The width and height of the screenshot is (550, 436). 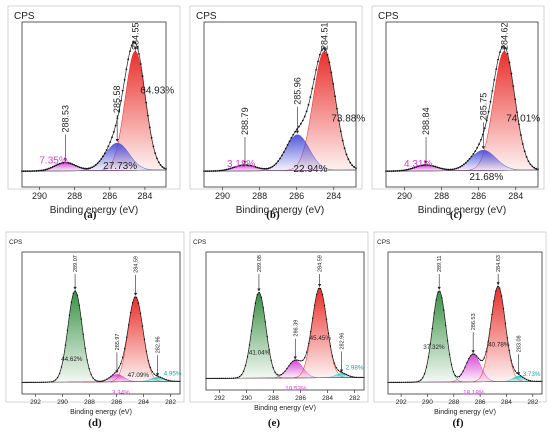 What do you see at coordinates (486, 177) in the screenshot?
I see `component-percentage: 21.68%` at bounding box center [486, 177].